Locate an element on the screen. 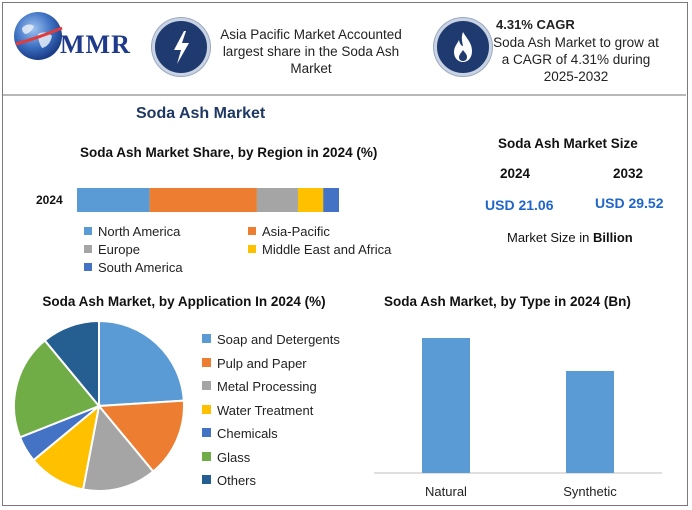 Image resolution: width=692 pixels, height=510 pixels. application-legend-item-glass: Glass is located at coordinates (226, 457).